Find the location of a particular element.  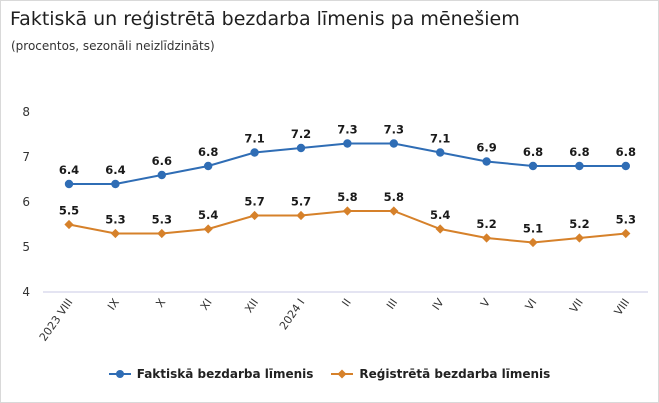

data-label-faktiska: 6.9 is located at coordinates (486, 148).